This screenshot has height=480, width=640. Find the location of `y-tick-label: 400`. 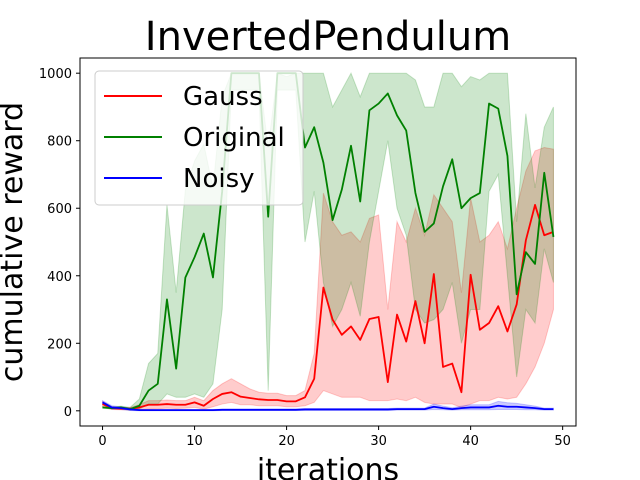

y-tick-label: 400 is located at coordinates (59, 277).